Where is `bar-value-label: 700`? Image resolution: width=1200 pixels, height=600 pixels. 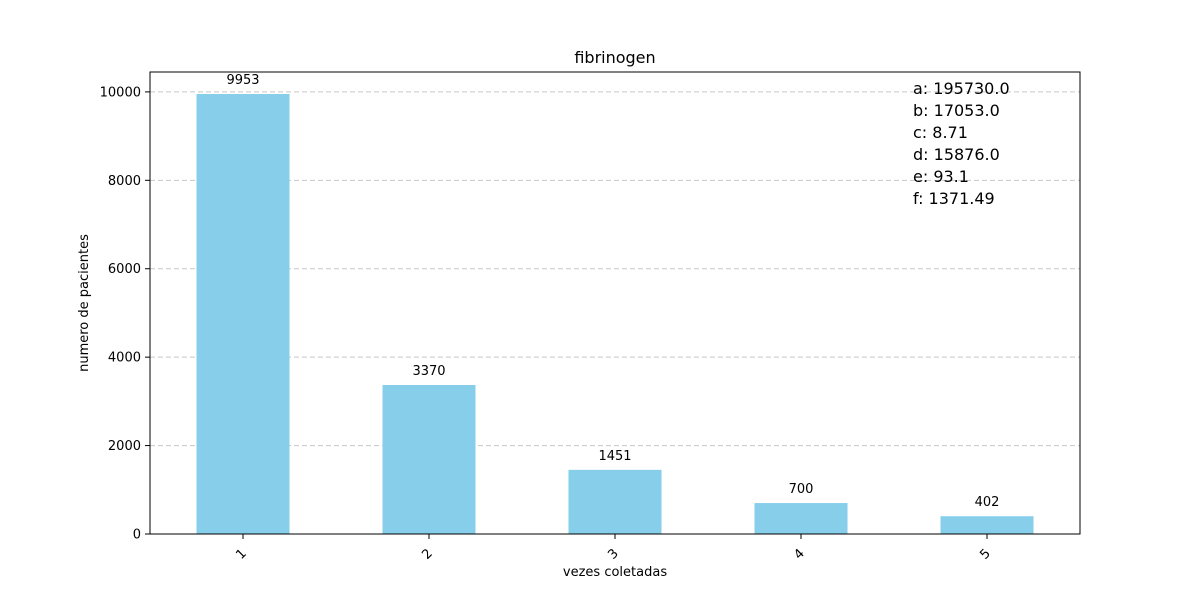 bar-value-label: 700 is located at coordinates (801, 489).